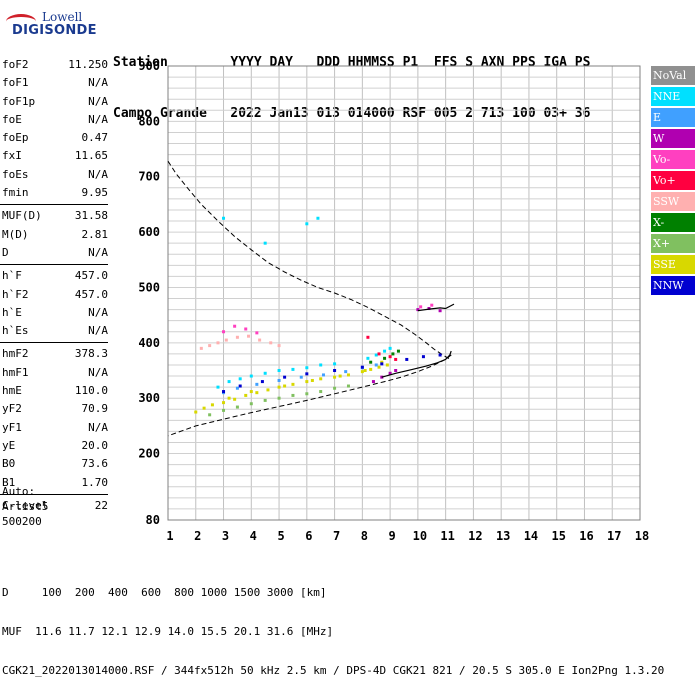 The image size is (700, 690). Describe the element at coordinates (101, 505) in the screenshot. I see `param-value: 22` at that location.